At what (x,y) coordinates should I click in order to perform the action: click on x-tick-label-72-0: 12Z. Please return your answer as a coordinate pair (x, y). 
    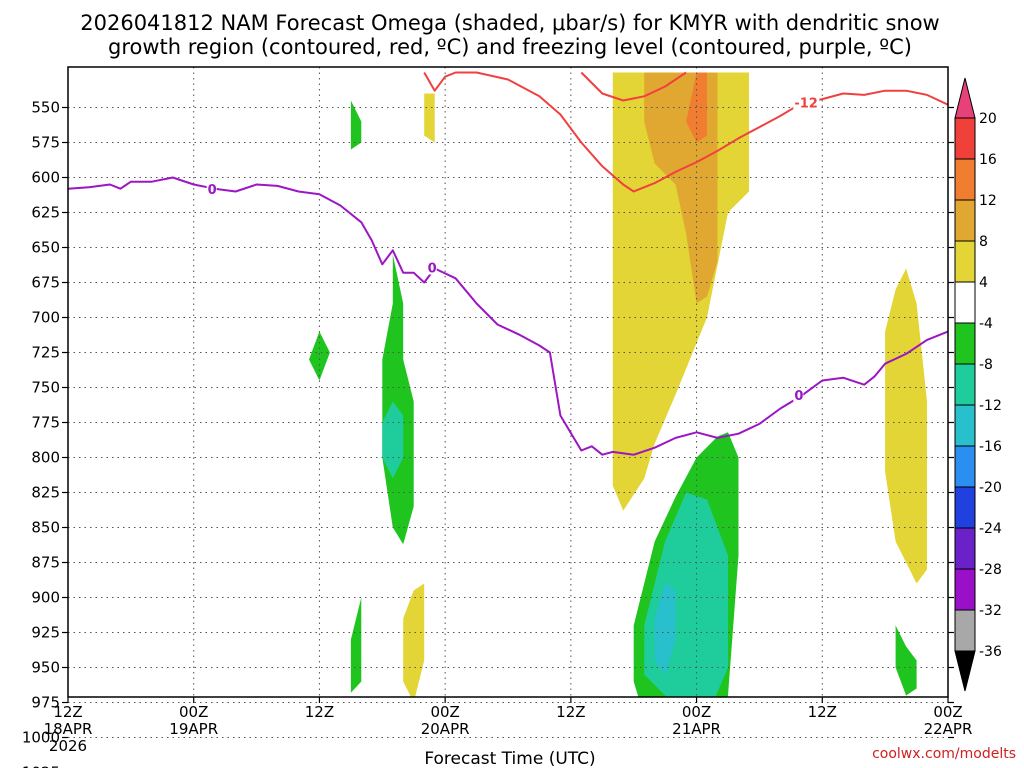
    Looking at the image, I should click on (822, 712).